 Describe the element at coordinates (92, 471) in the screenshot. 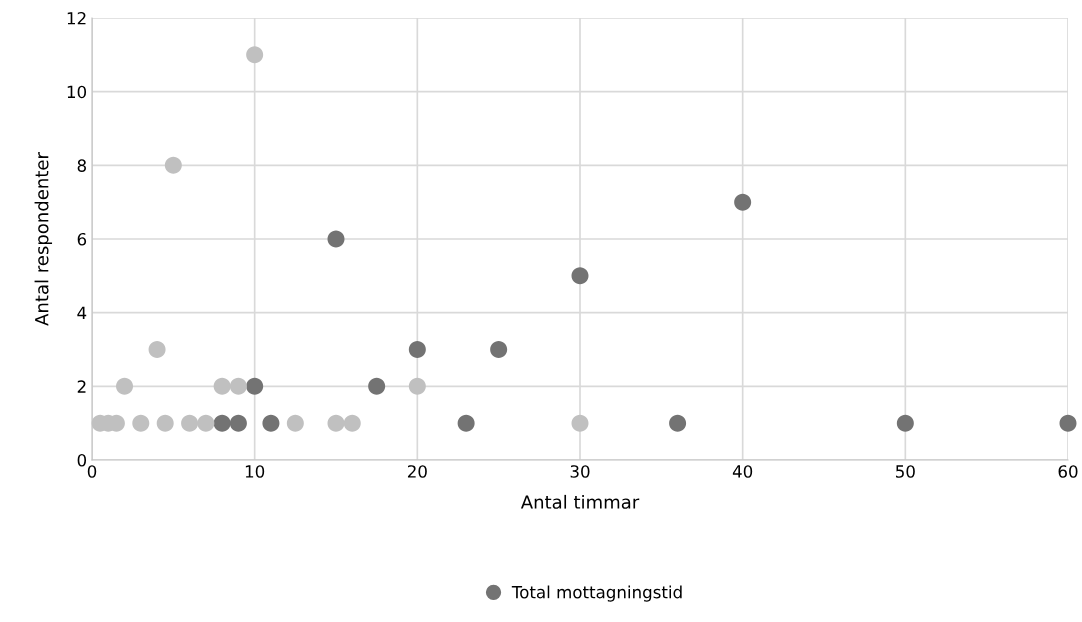

I see `x-tick-label: 0` at that location.